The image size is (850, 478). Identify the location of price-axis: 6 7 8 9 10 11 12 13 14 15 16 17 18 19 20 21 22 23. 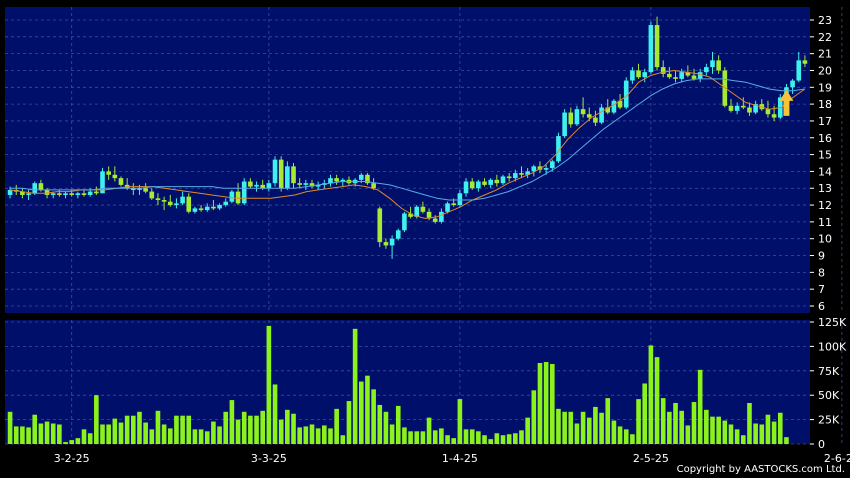
(821, 163).